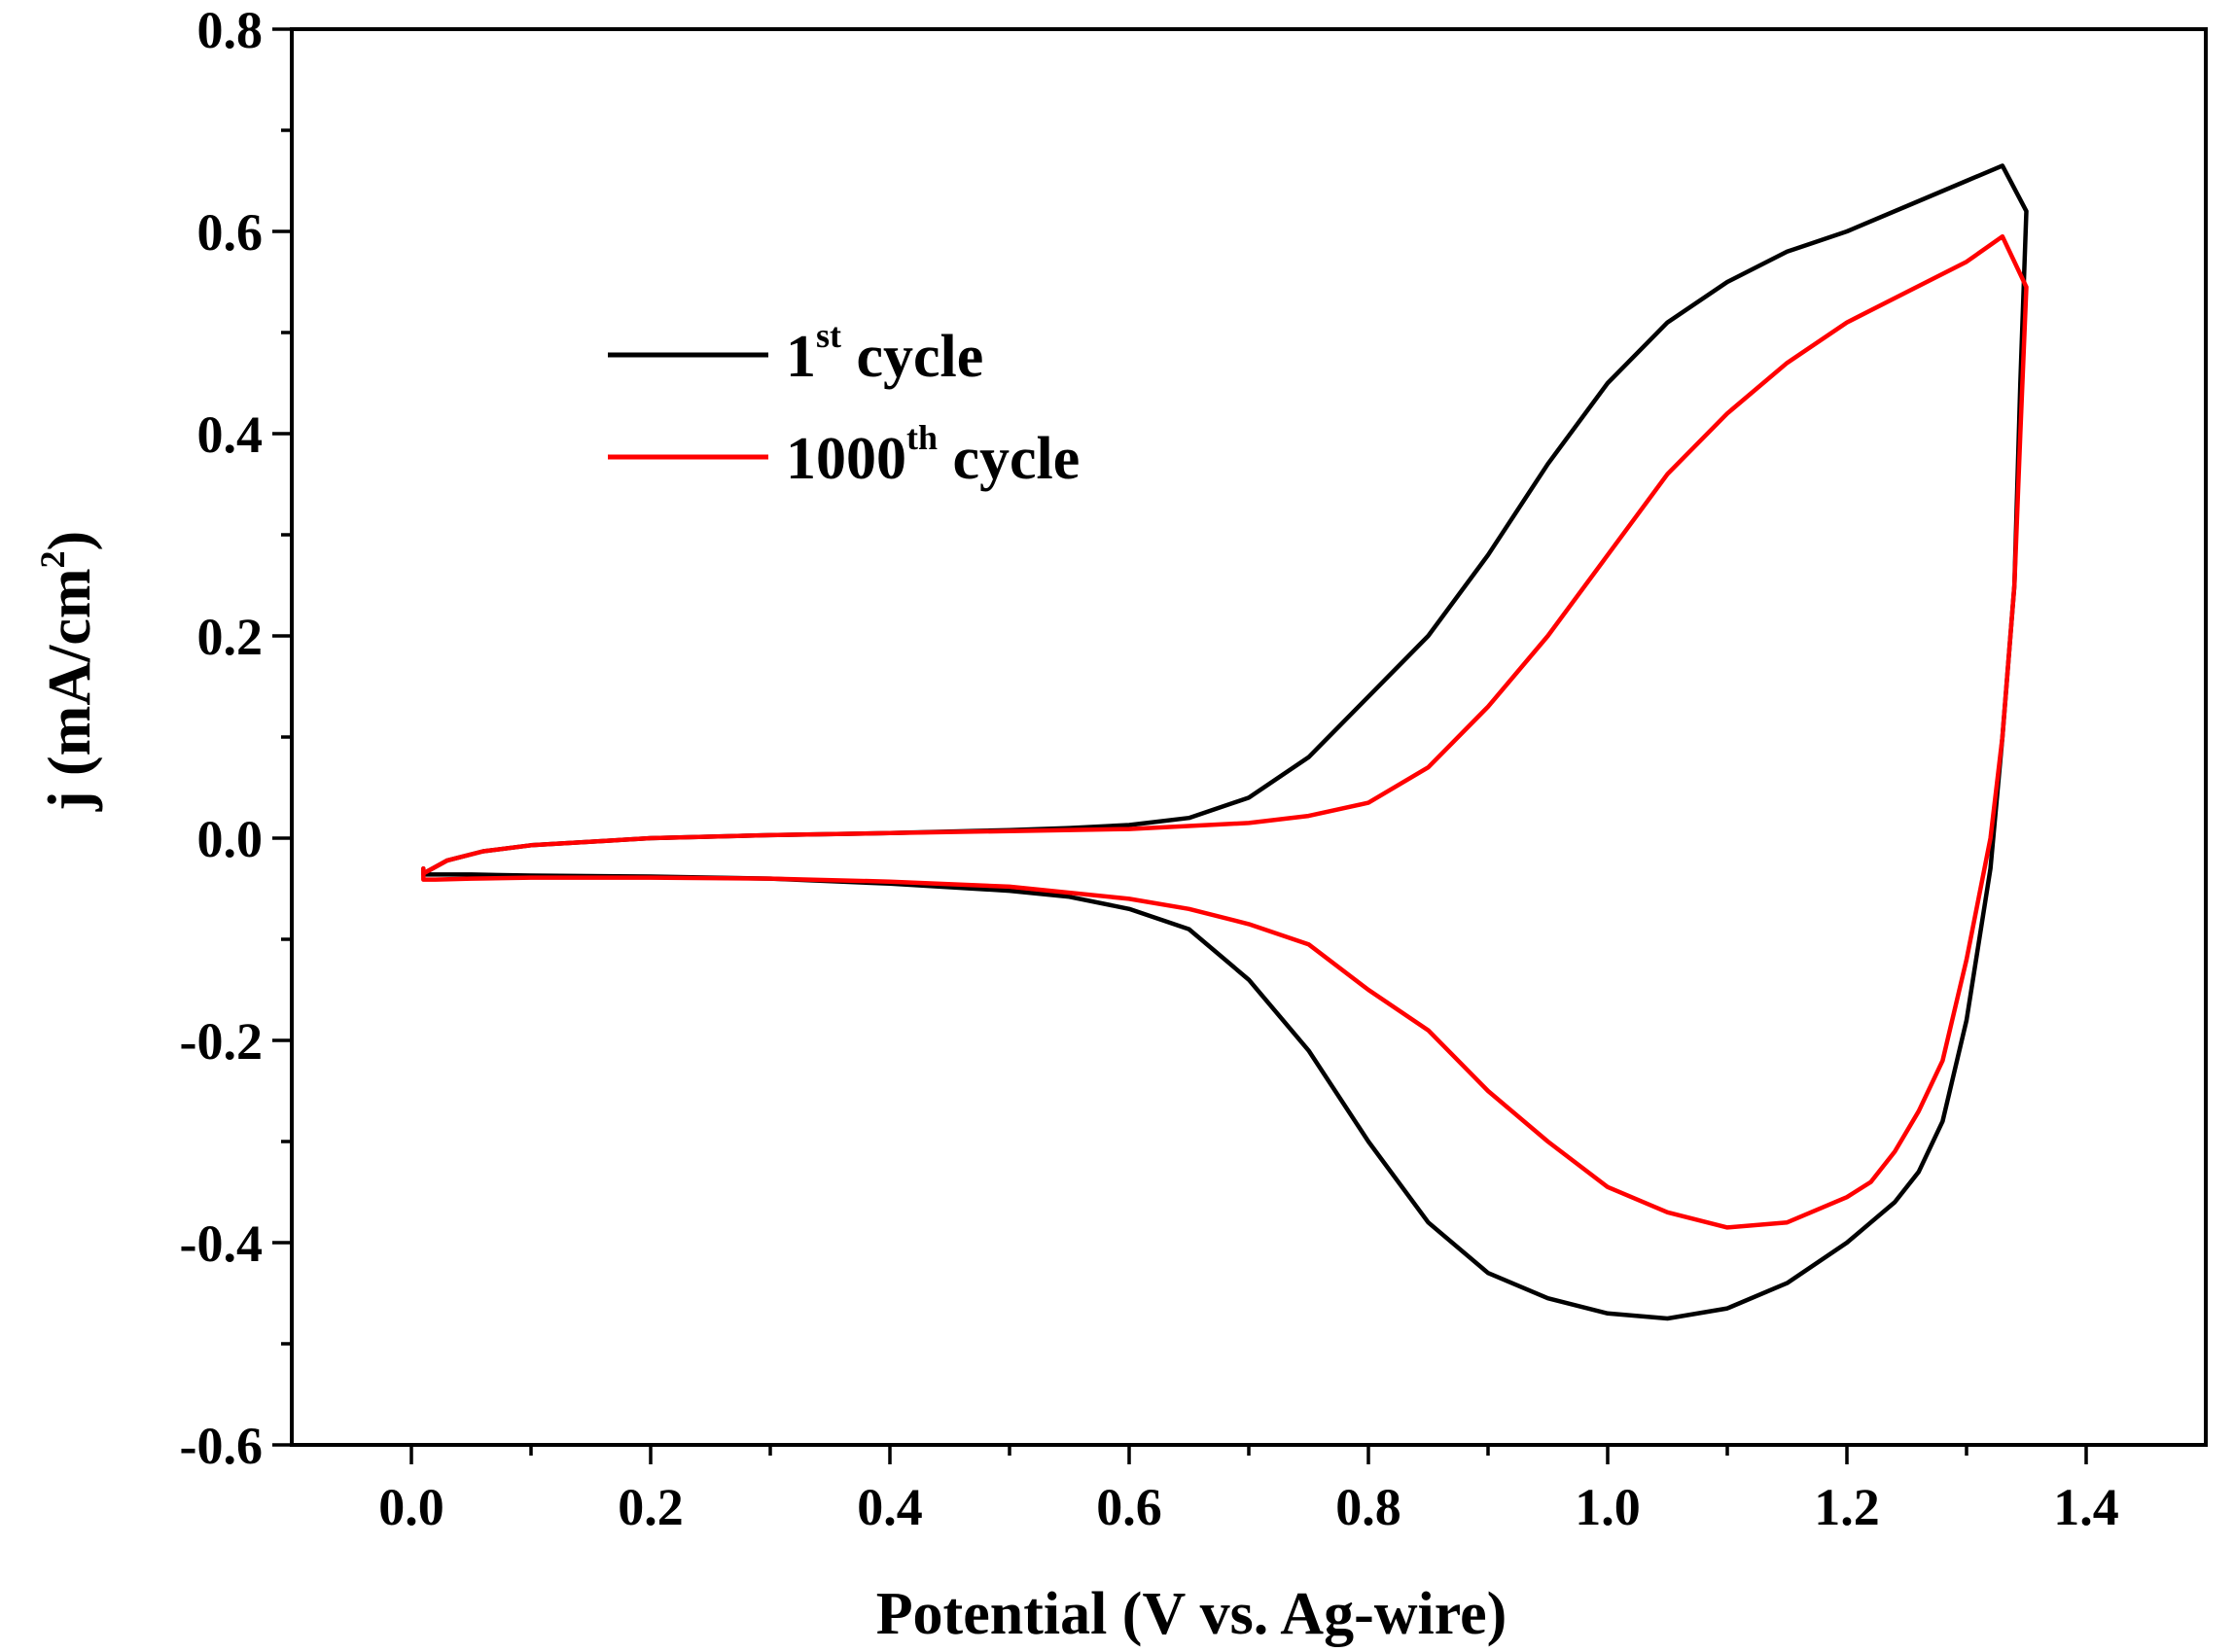 The width and height of the screenshot is (2234, 1652). I want to click on legend-label-1st-main: 1, so click(801, 357).